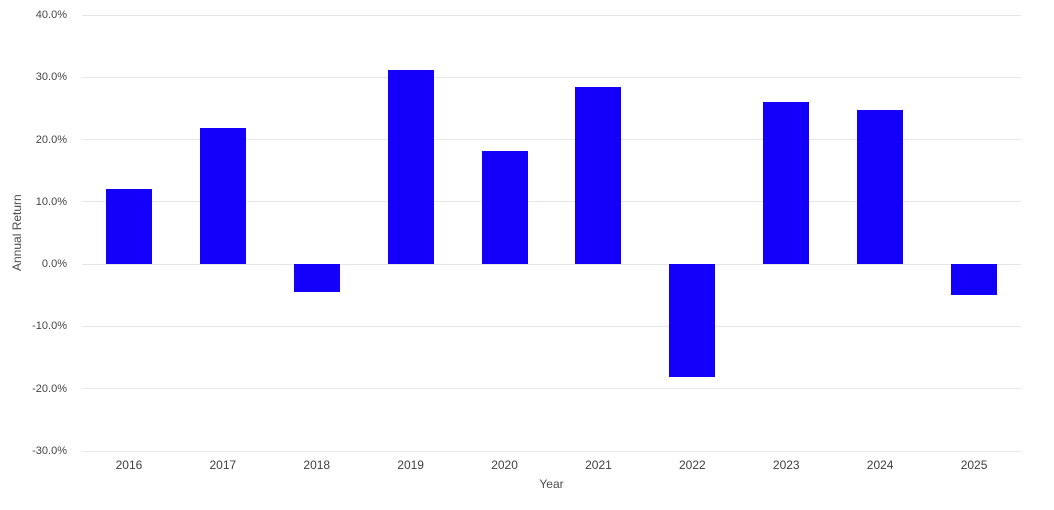 This screenshot has width=1054, height=510. I want to click on x-axis-tick-label: 2025, so click(974, 465).